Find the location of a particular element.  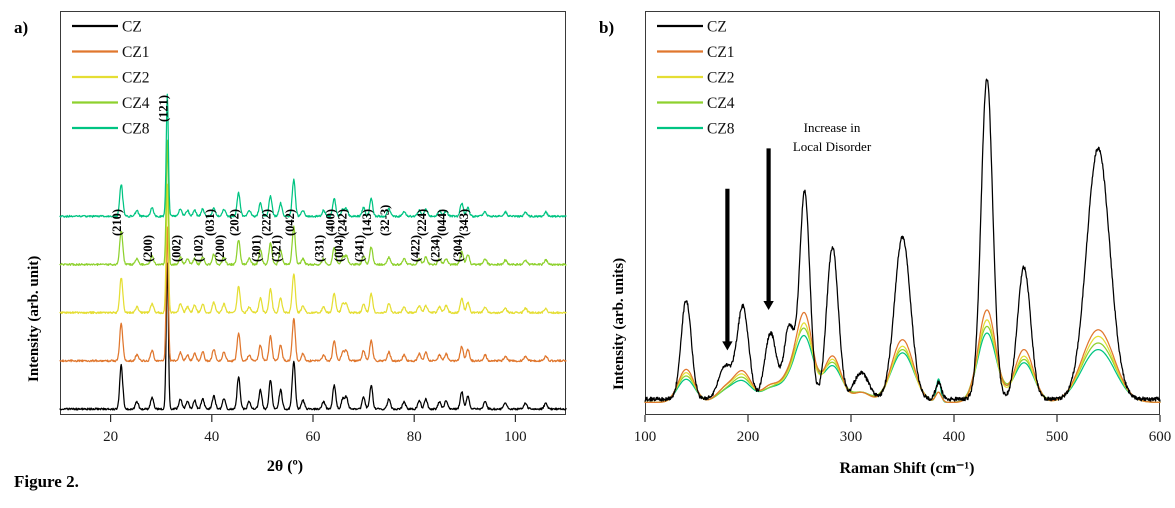

xrd-trace-CZ2 is located at coordinates (313, 249).